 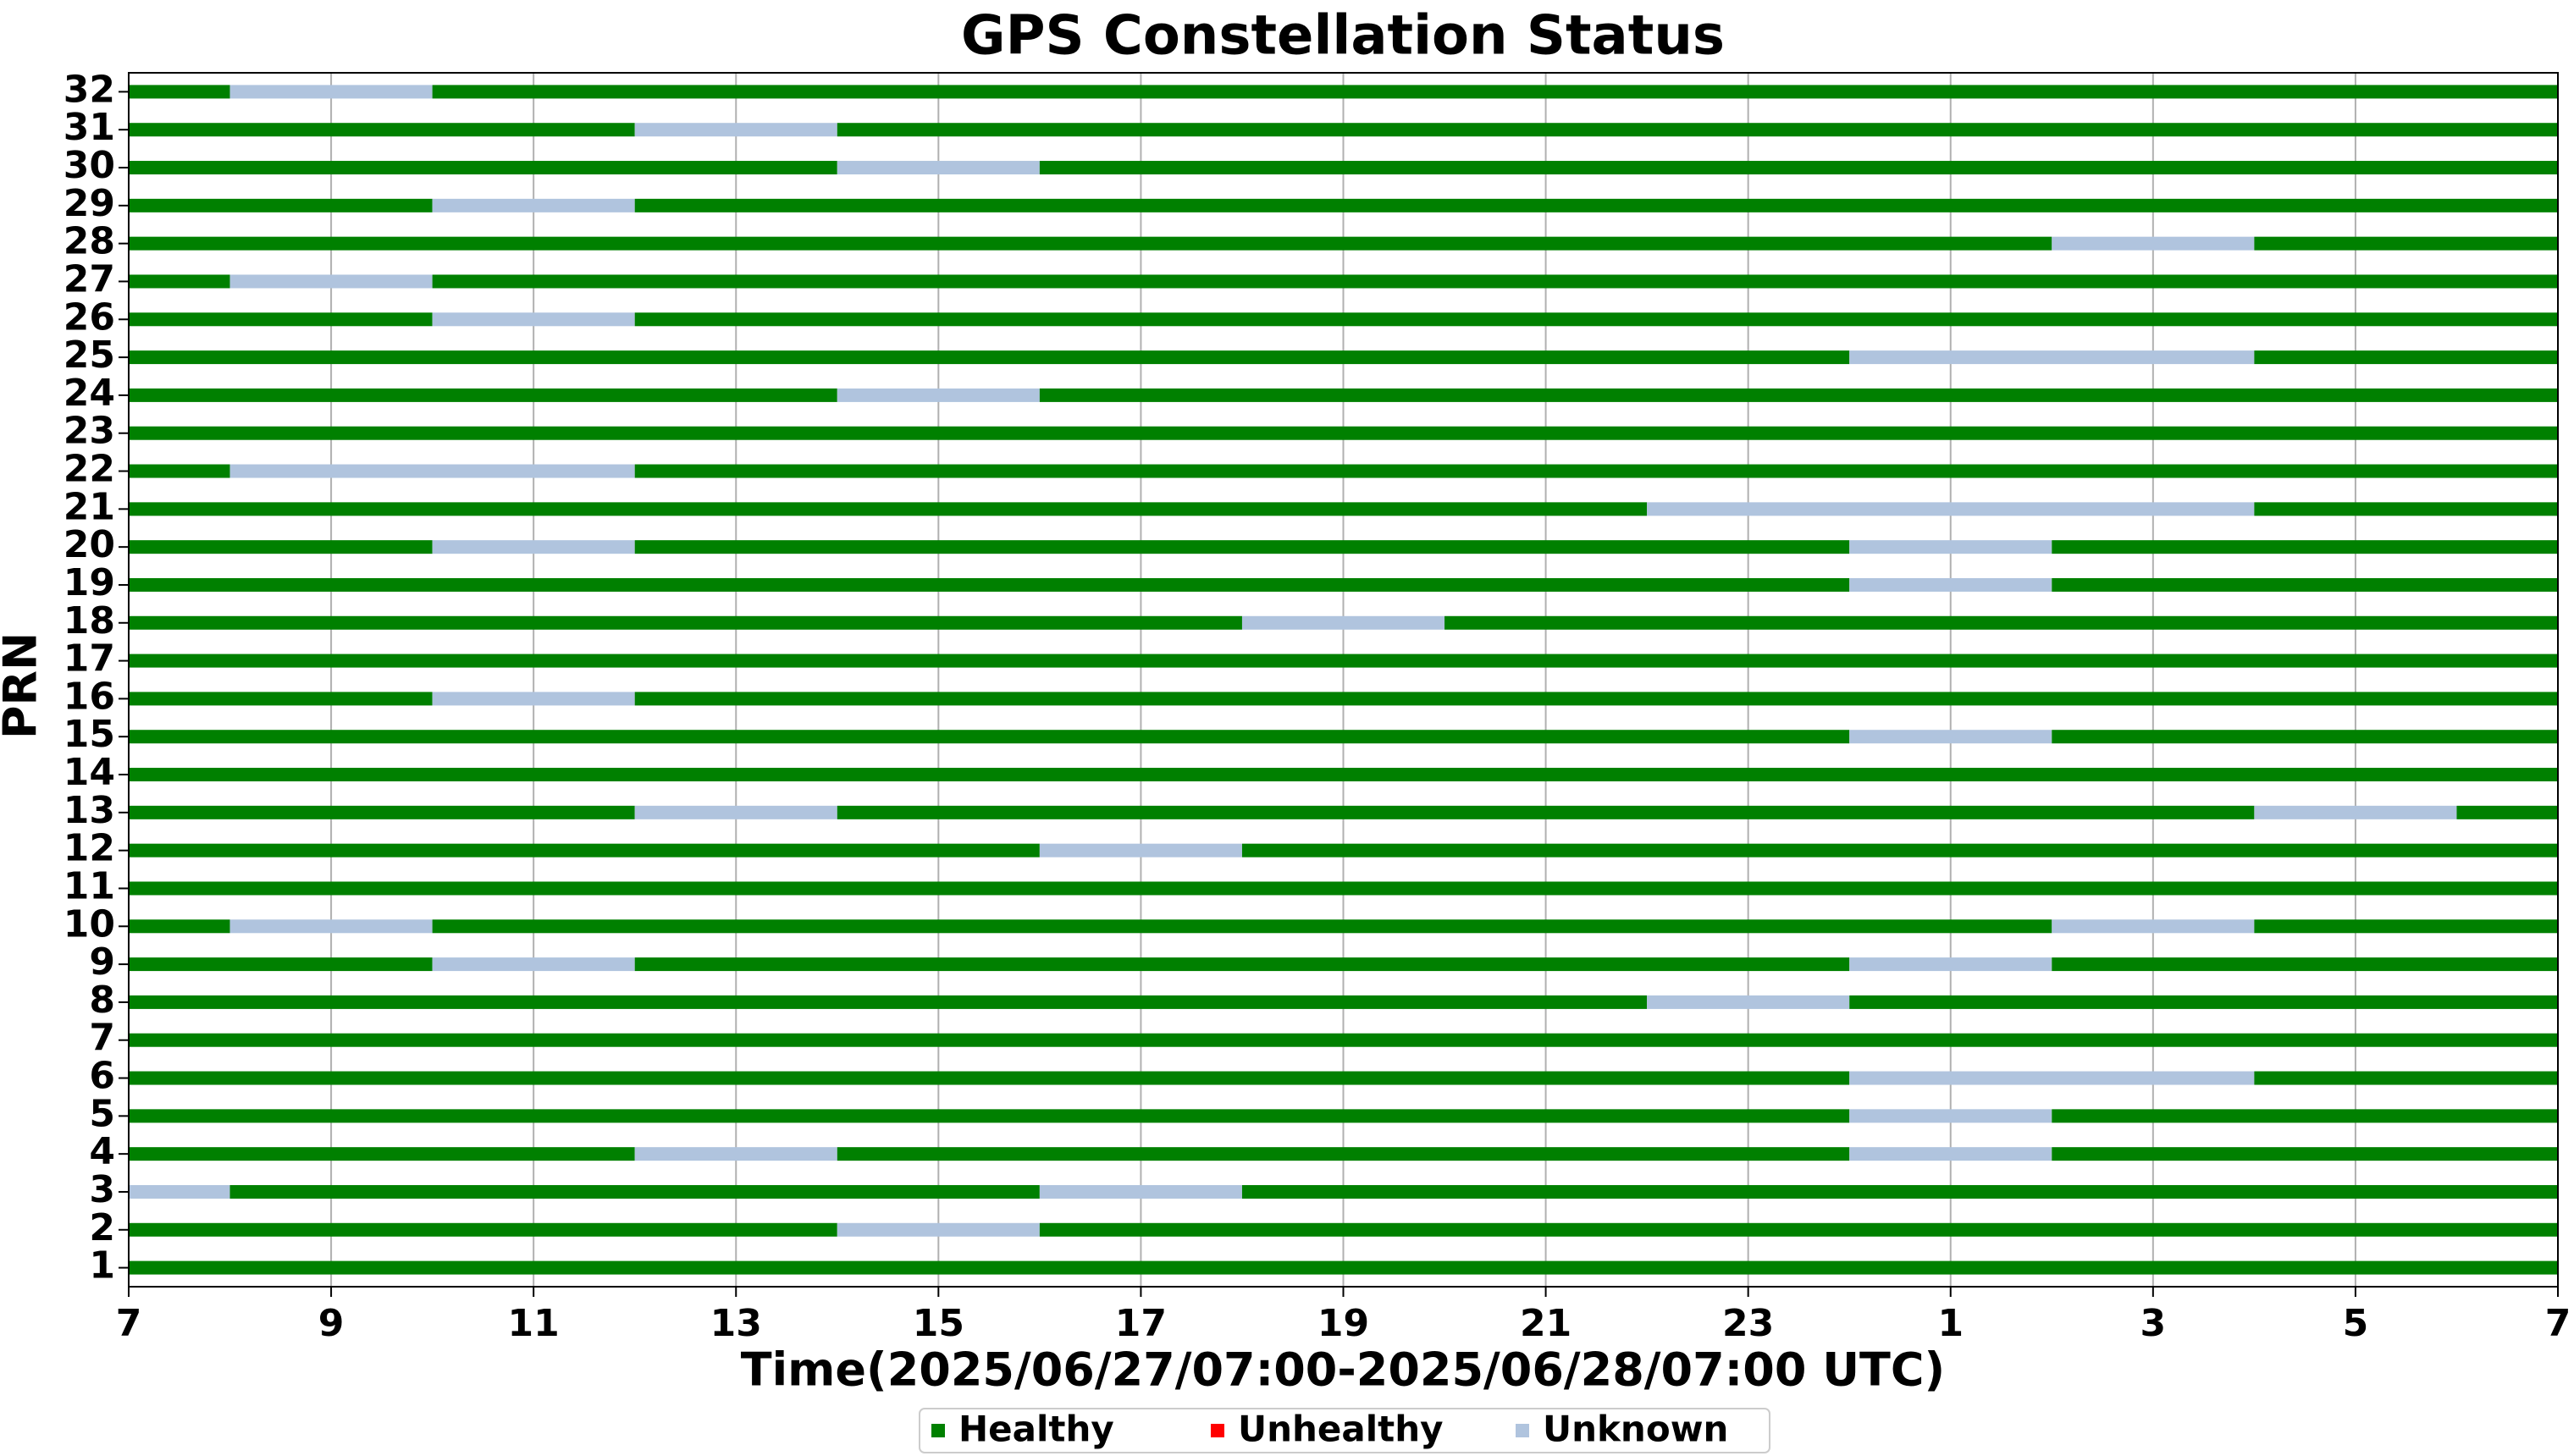 What do you see at coordinates (102, 1076) in the screenshot?
I see `y-tick-label: 6` at bounding box center [102, 1076].